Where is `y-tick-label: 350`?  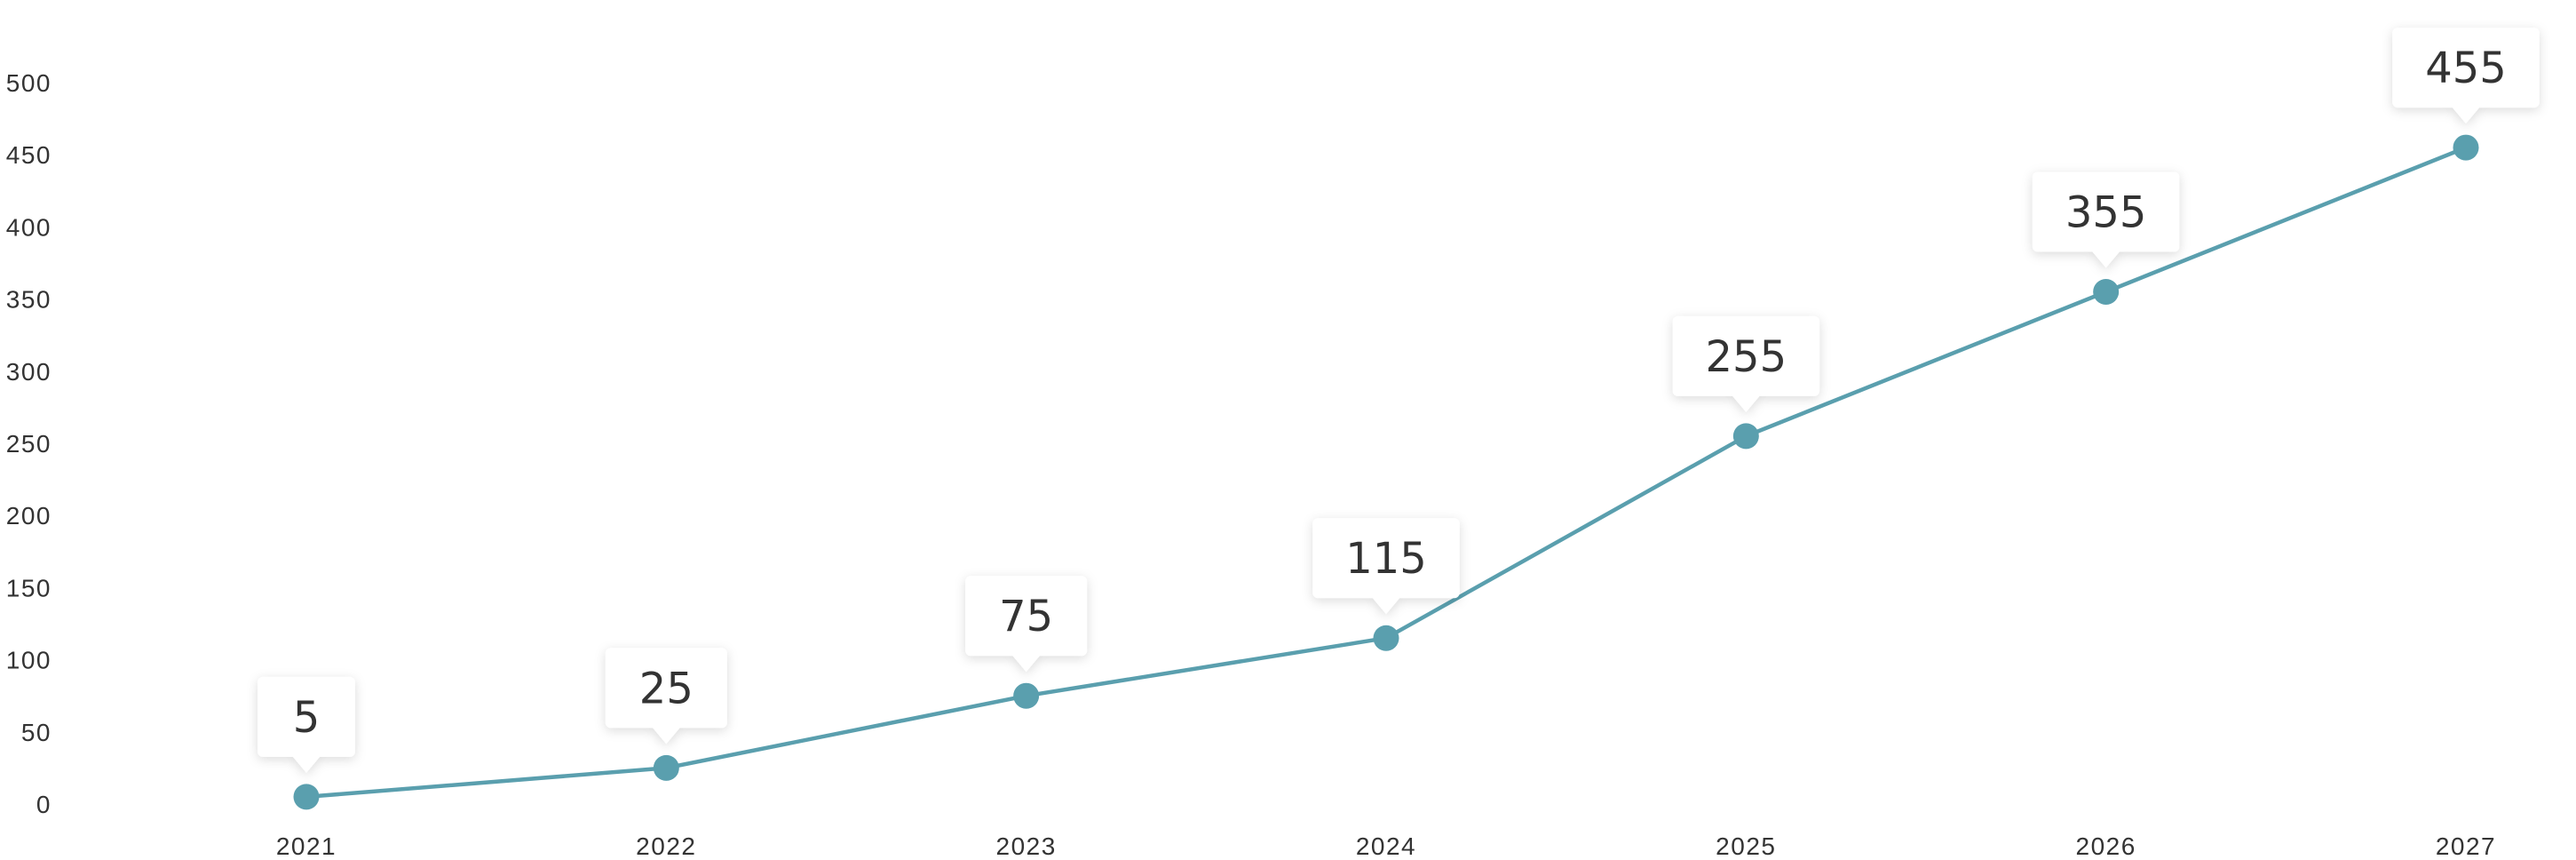 y-tick-label: 350 is located at coordinates (29, 300).